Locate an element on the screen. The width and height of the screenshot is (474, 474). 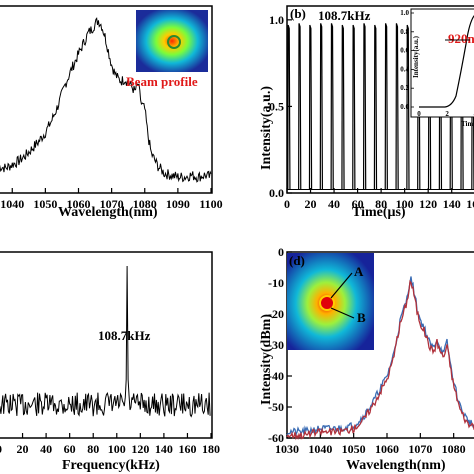
panel-c-xtick-label-5: 100 is located at coordinates (117, 449).